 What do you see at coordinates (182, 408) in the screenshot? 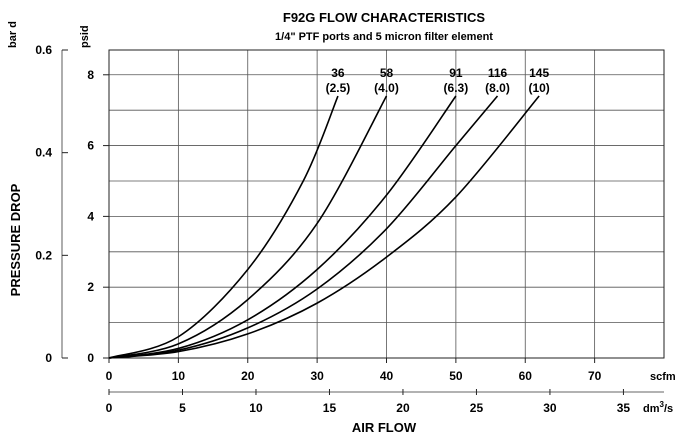
I see `x-secondary-tick-label: 5` at bounding box center [182, 408].